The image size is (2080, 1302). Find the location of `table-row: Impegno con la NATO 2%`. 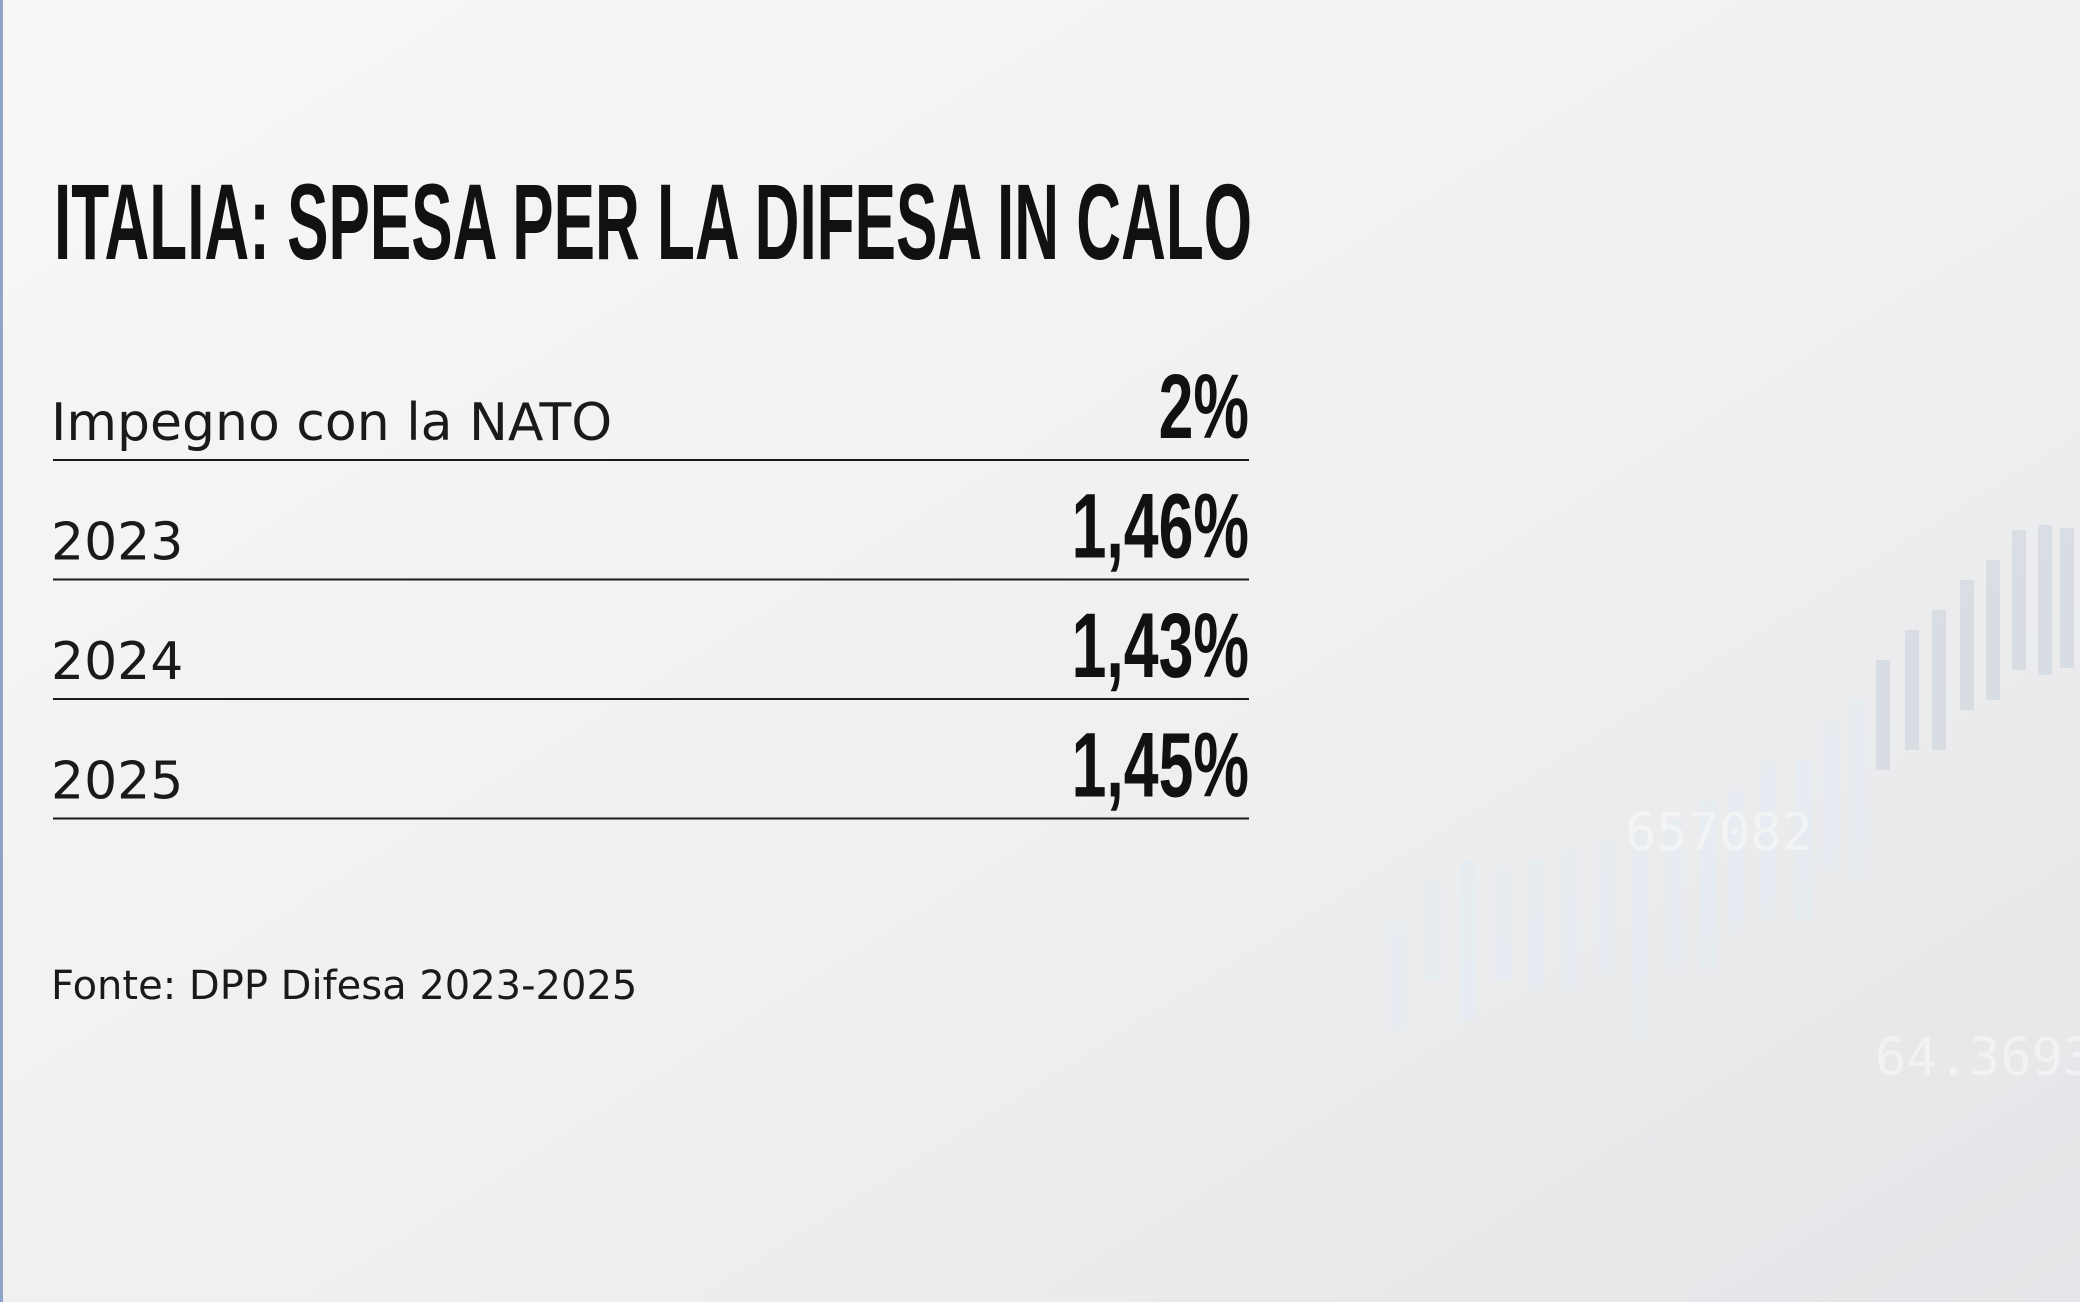

table-row: Impegno con la NATO 2% is located at coordinates (650, 408).